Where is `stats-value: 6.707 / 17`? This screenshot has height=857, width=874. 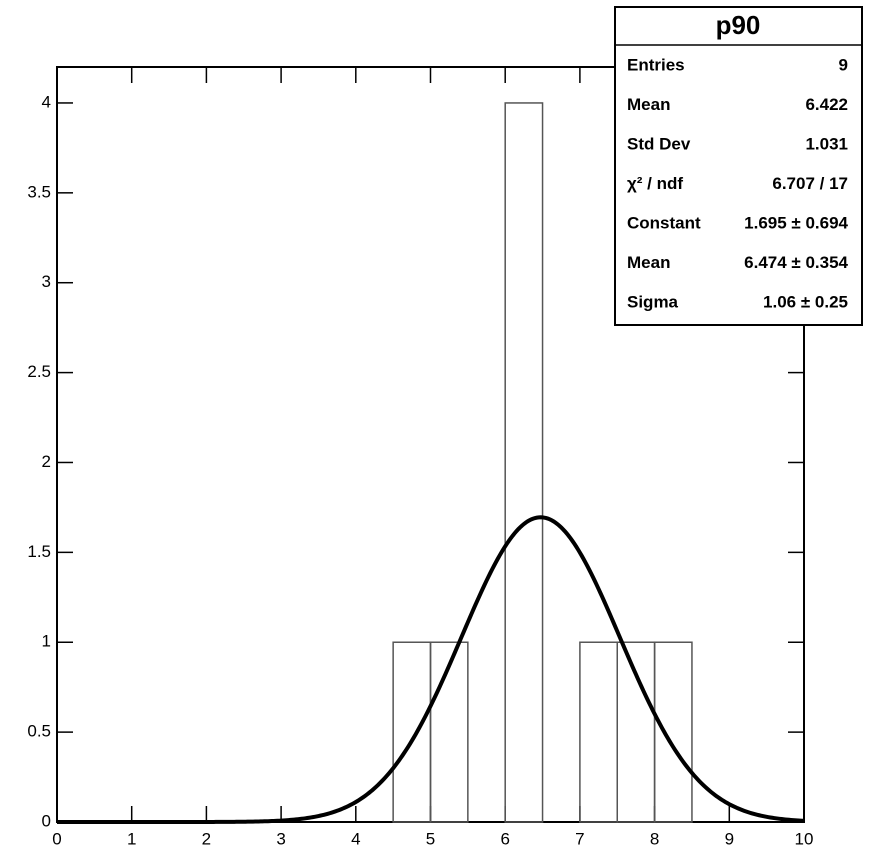
stats-value: 6.707 / 17 is located at coordinates (810, 183).